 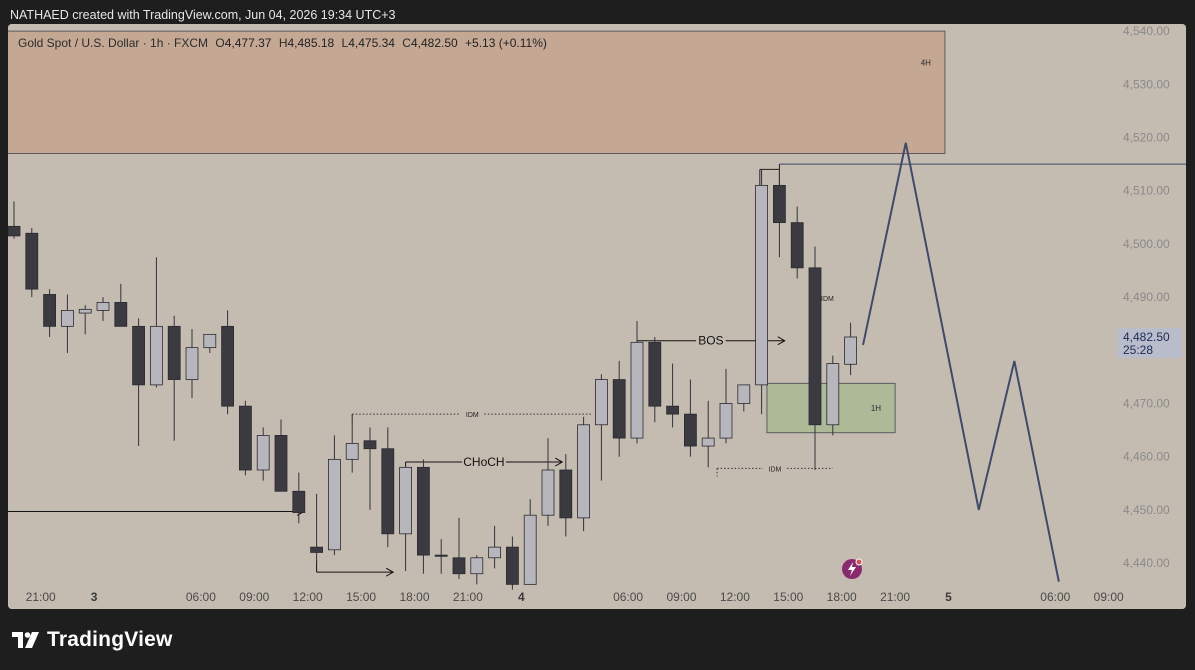 I want to click on last-price-tag: 4,482.50 25:28, so click(x=1149, y=343).